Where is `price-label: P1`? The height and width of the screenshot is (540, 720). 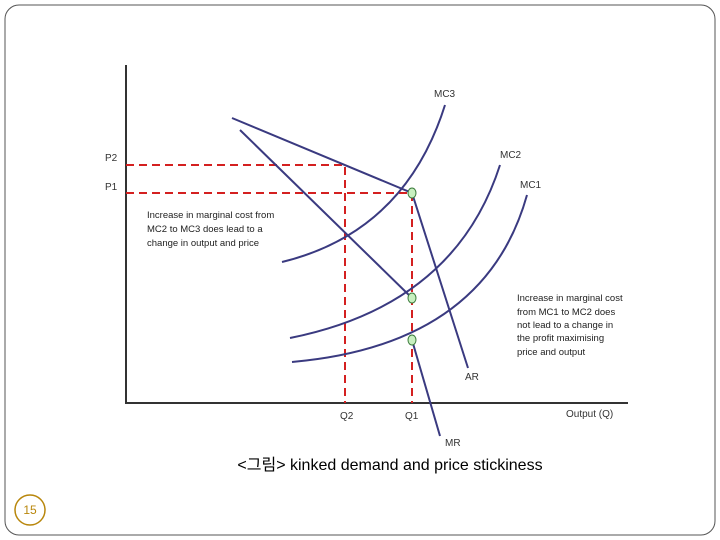
price-label: P1 is located at coordinates (111, 187).